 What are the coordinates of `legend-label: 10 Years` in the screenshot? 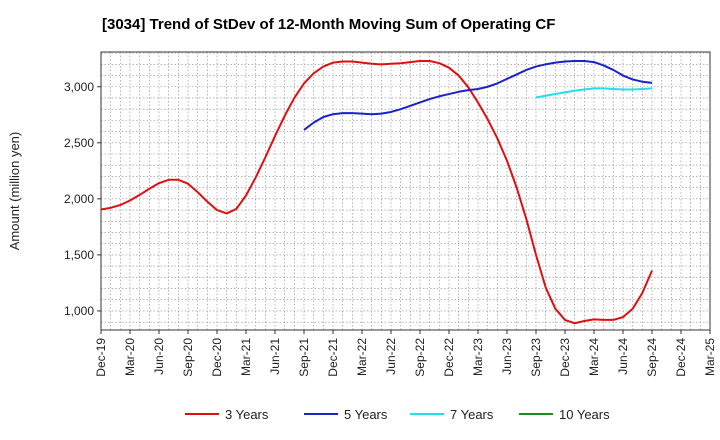 It's located at (584, 414).